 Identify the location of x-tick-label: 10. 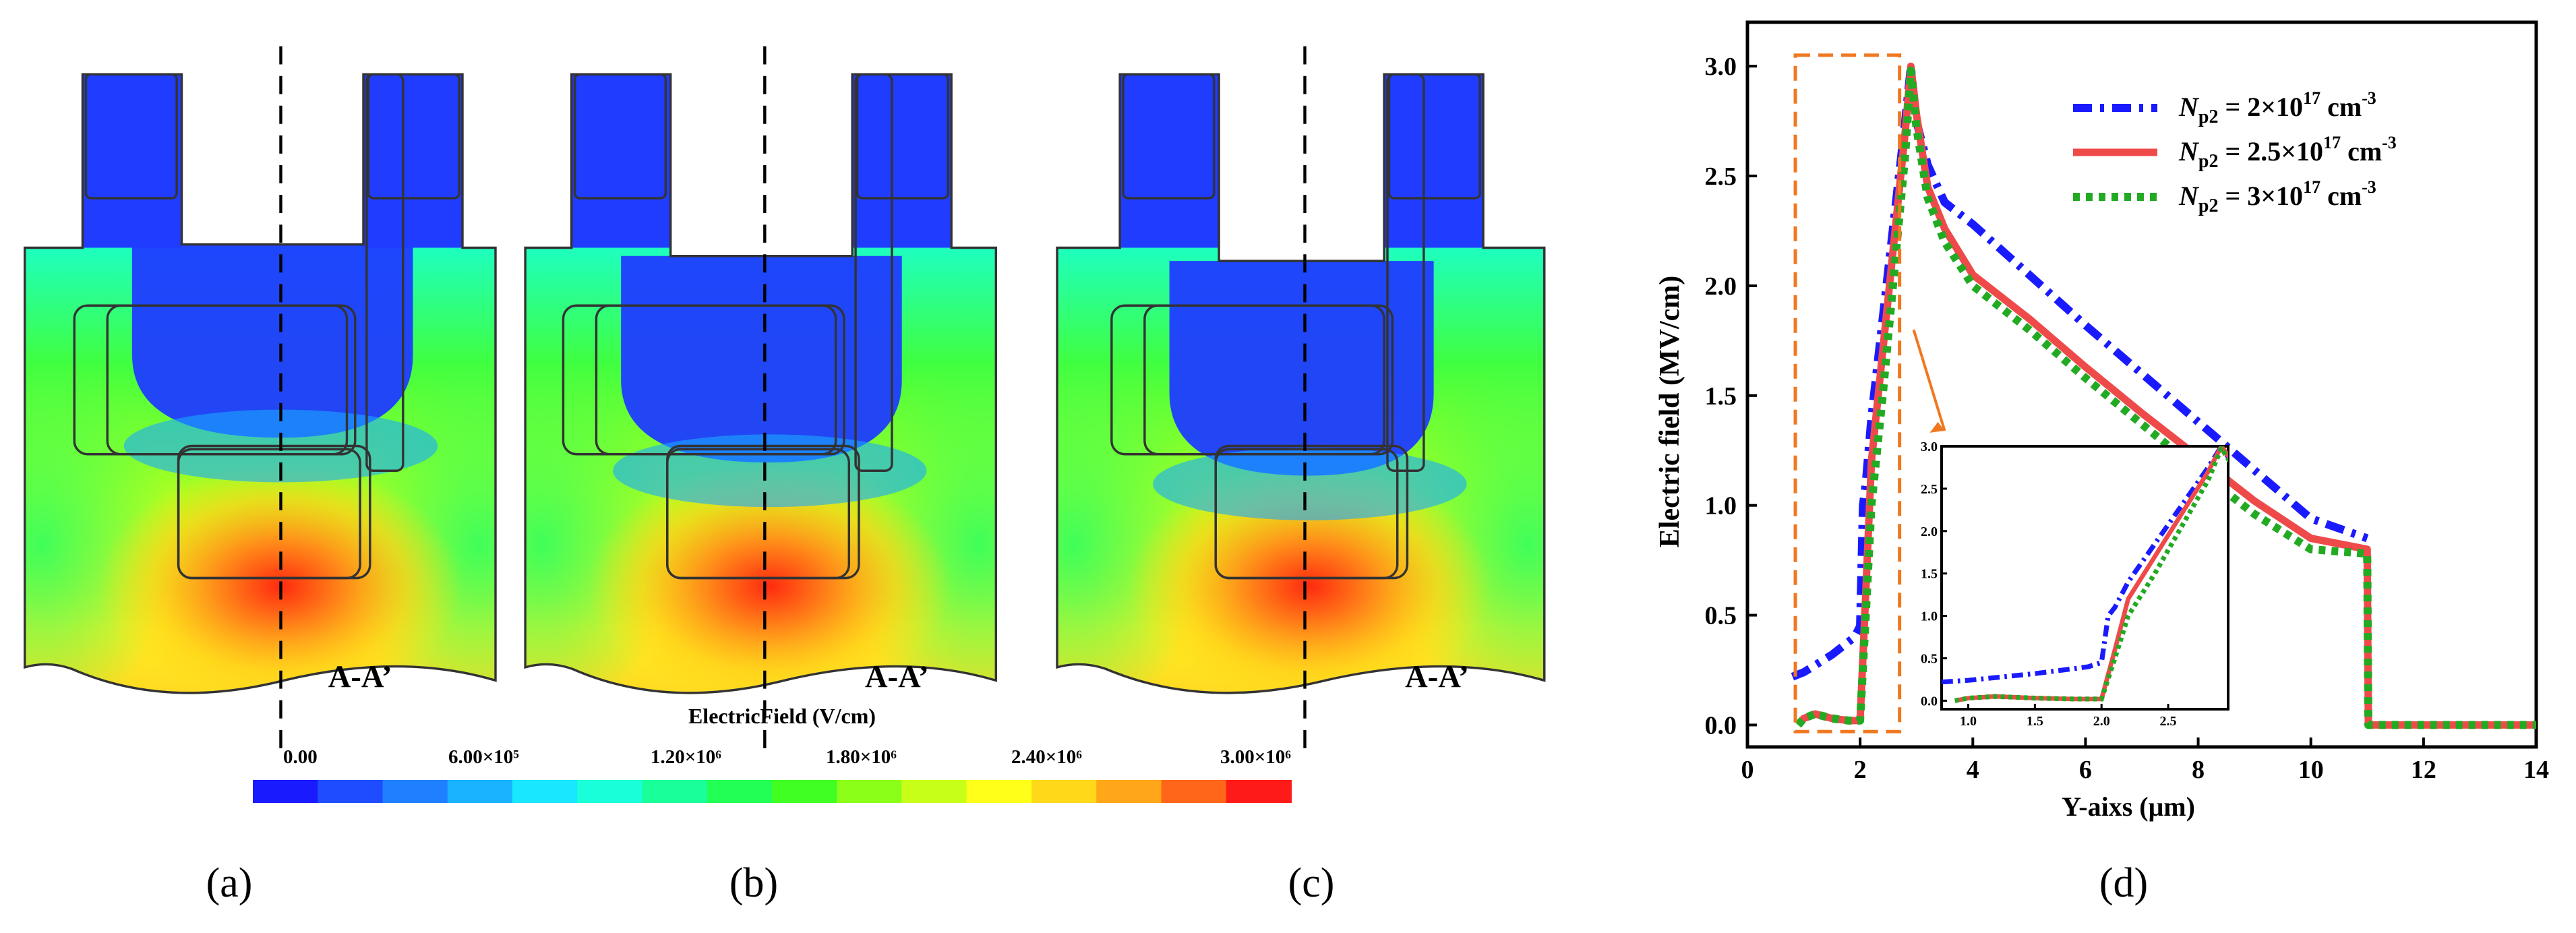
(2311, 770).